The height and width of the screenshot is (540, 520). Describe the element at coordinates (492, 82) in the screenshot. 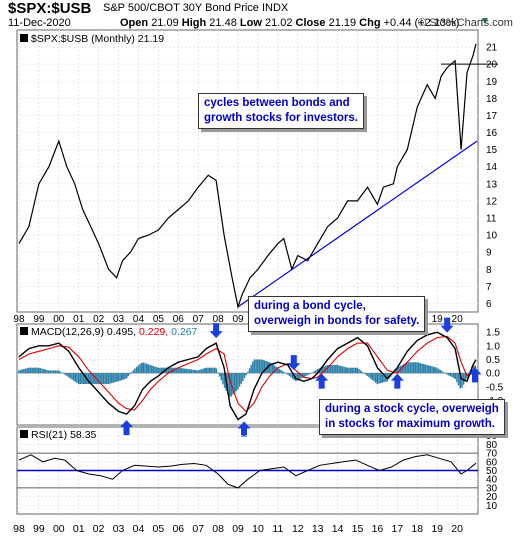

I see `price-axis-tick-label: 19` at that location.